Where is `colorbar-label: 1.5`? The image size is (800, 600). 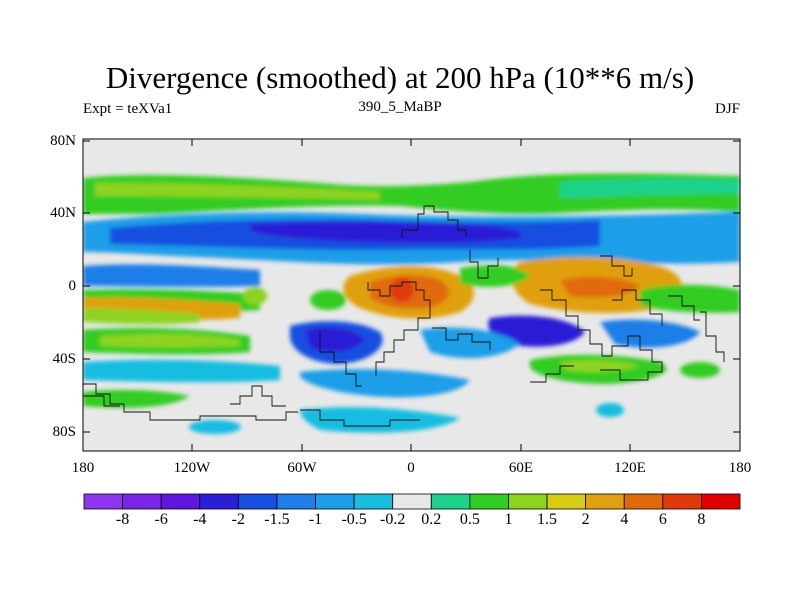 colorbar-label: 1.5 is located at coordinates (547, 519).